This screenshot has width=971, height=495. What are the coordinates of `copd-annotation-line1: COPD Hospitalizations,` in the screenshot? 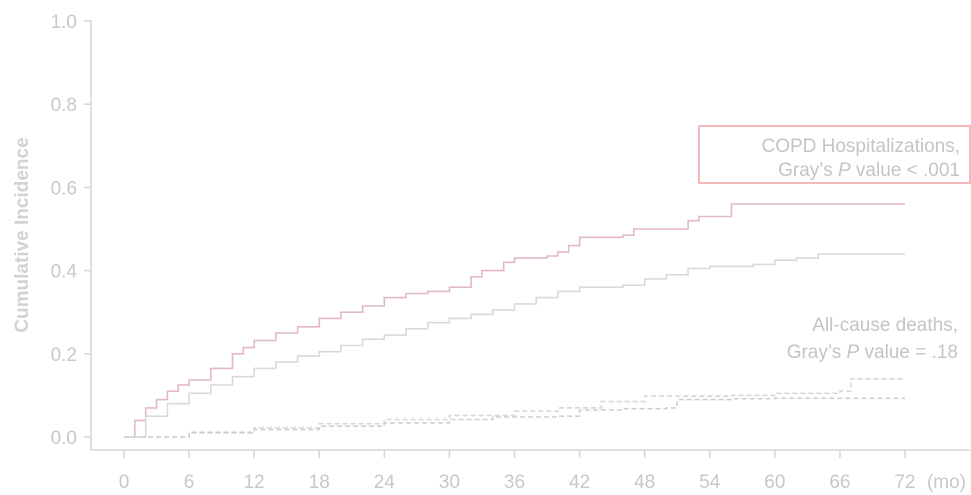 It's located at (860, 146).